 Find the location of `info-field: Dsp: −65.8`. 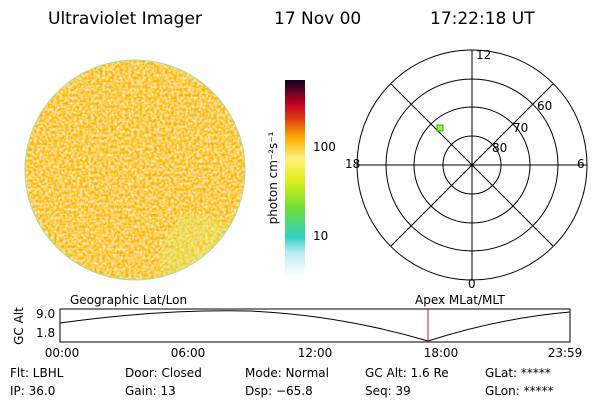

info-field: Dsp: −65.8 is located at coordinates (279, 391).